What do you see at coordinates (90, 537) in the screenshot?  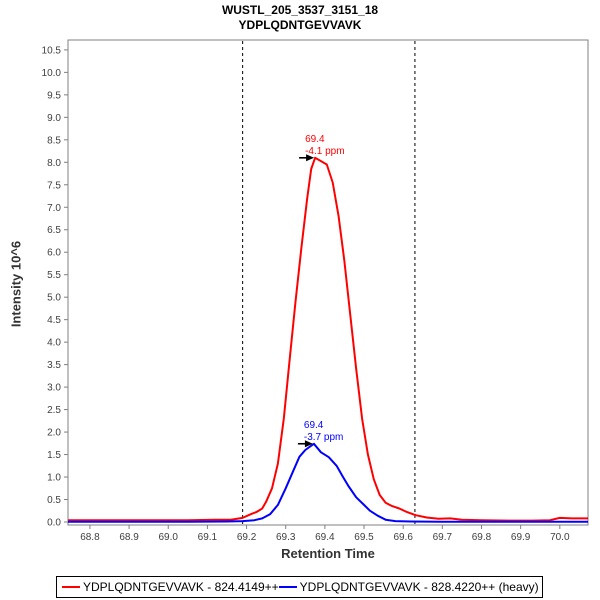 I see `x-tick-label: 68.8` at bounding box center [90, 537].